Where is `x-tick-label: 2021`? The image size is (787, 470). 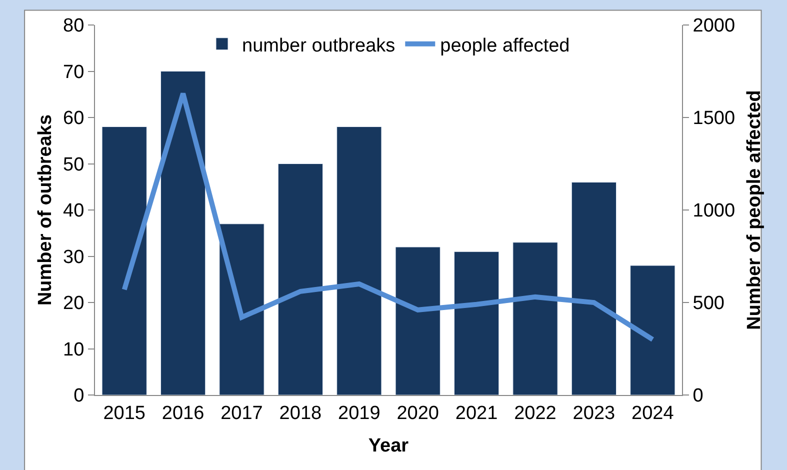
x-tick-label: 2021 is located at coordinates (476, 413).